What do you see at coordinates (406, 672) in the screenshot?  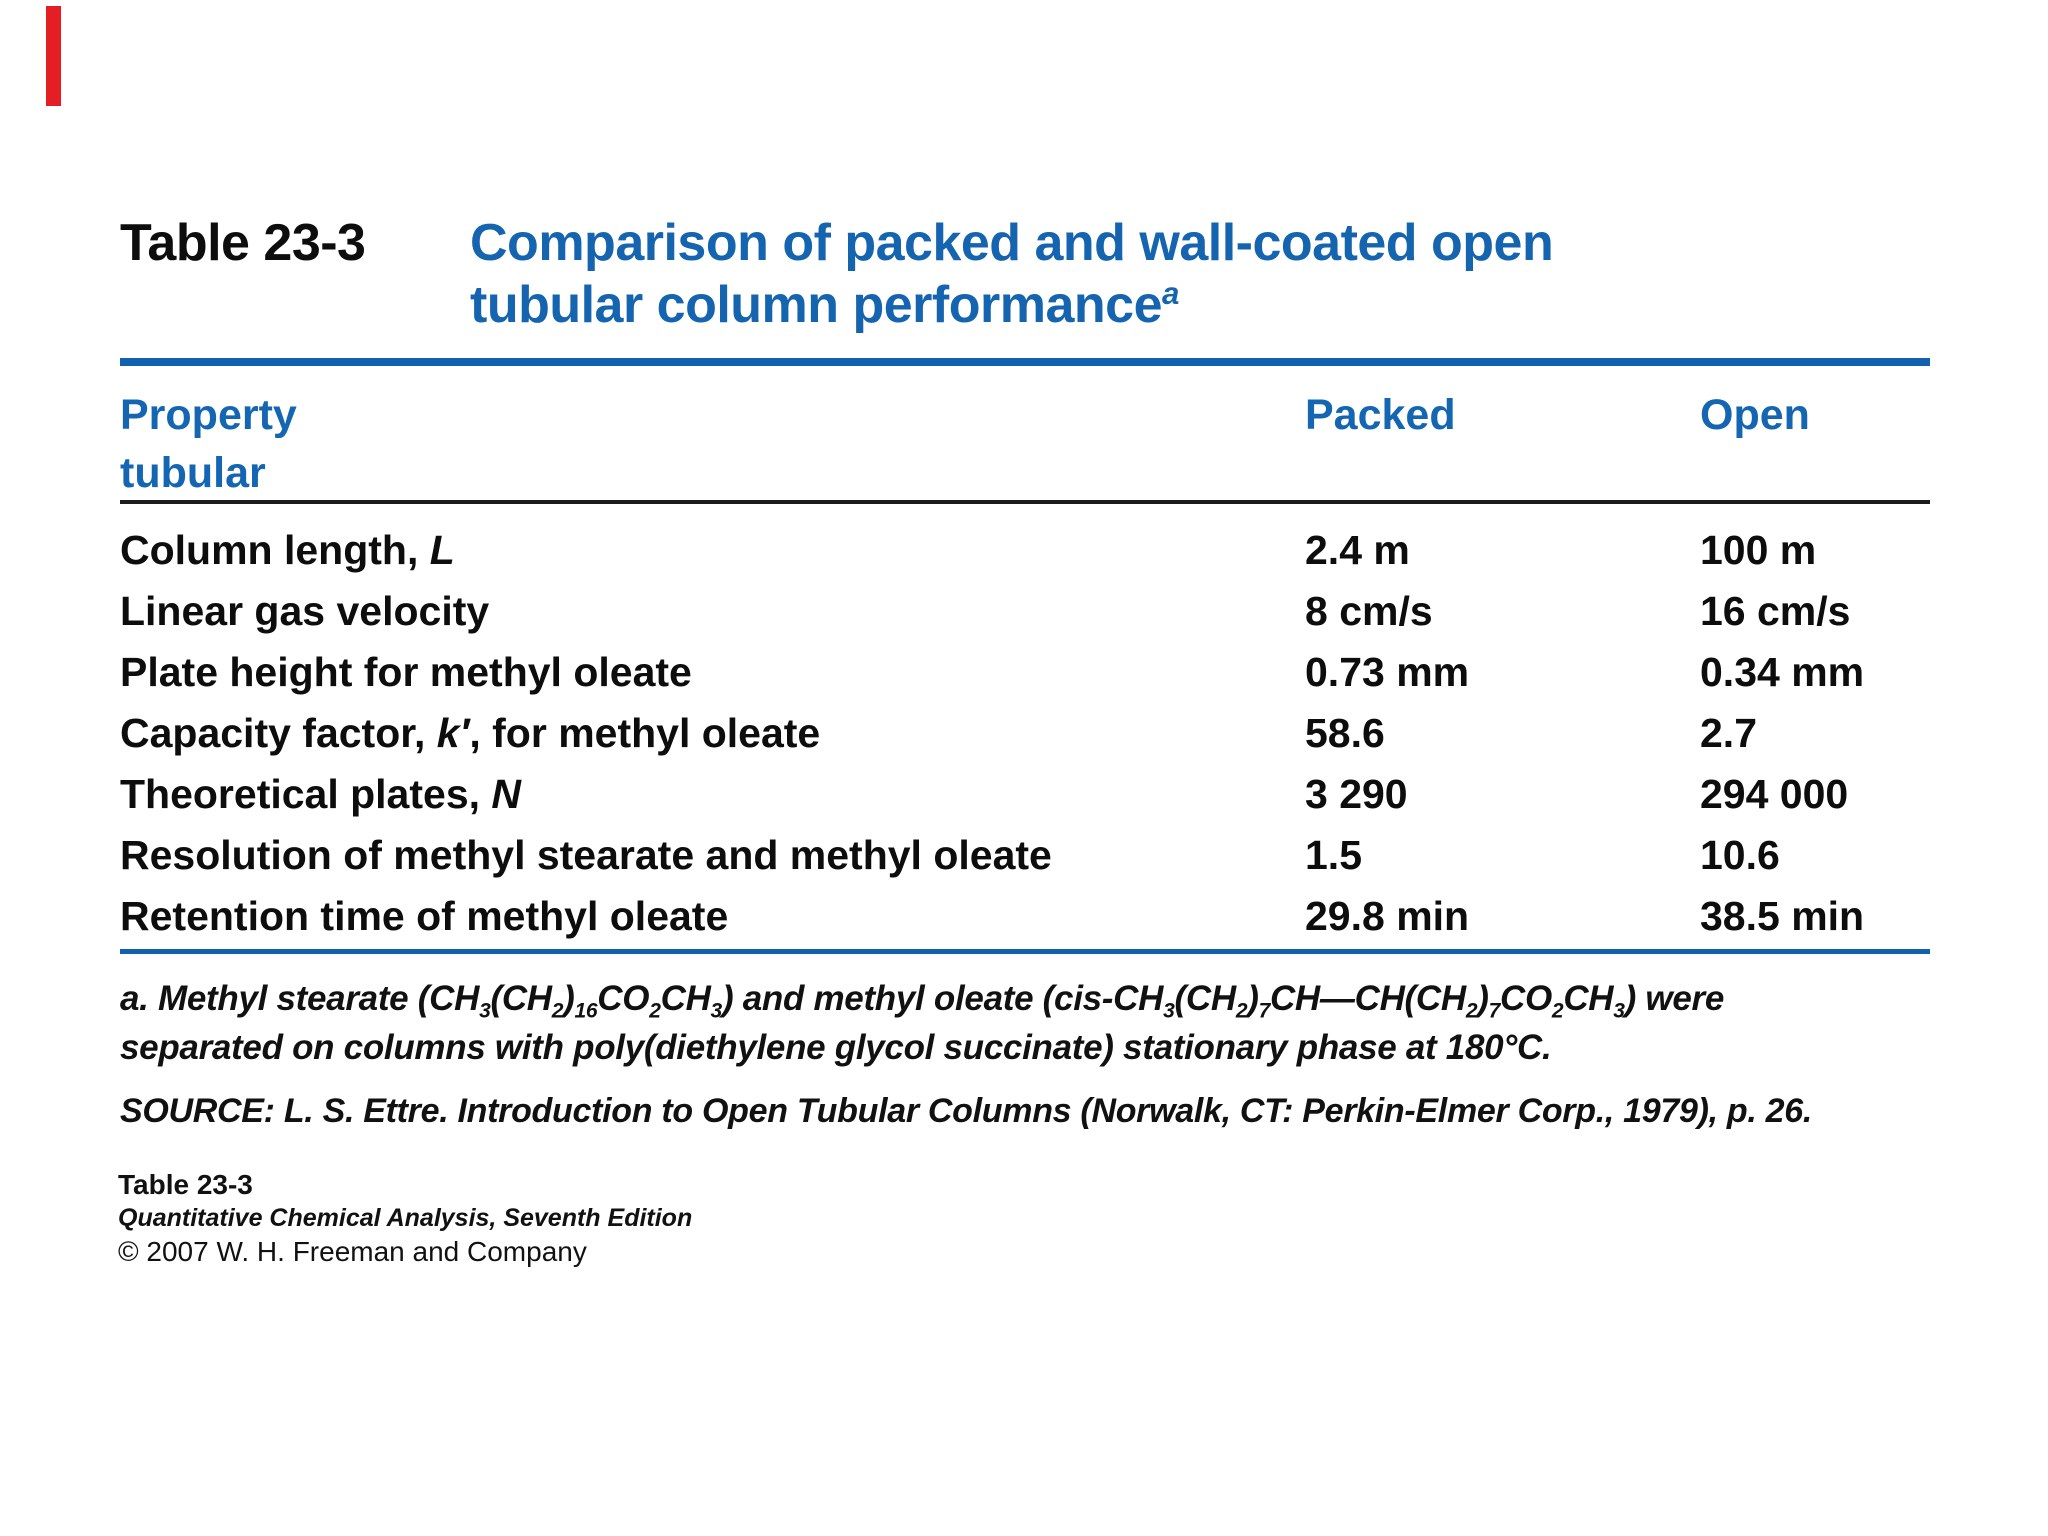 I see `property-cell: Plate height for methyl oleate` at bounding box center [406, 672].